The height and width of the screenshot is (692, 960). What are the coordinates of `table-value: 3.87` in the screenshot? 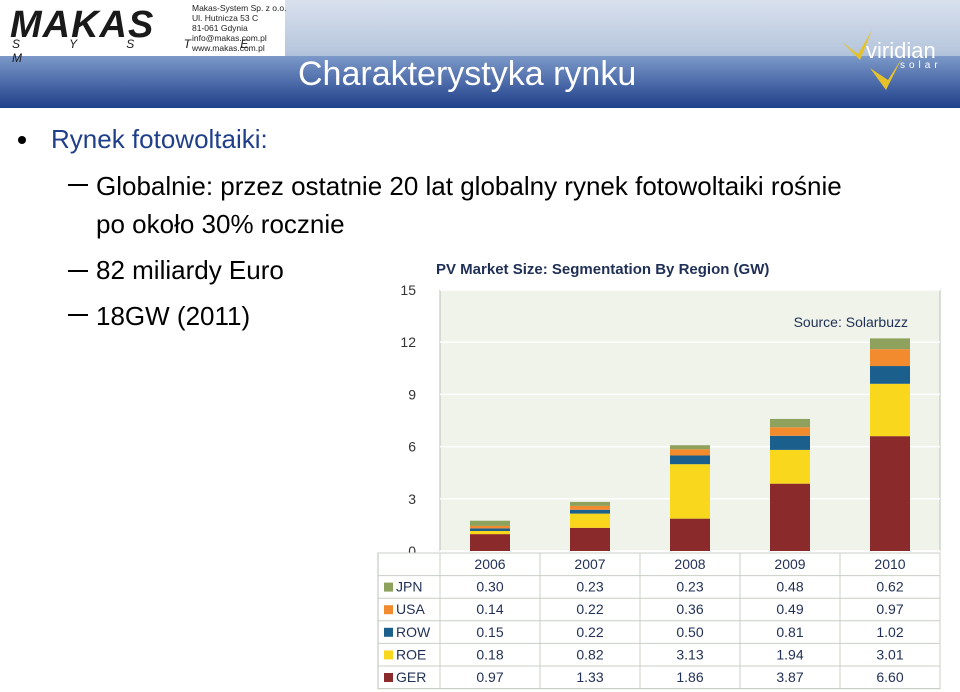 It's located at (789, 677).